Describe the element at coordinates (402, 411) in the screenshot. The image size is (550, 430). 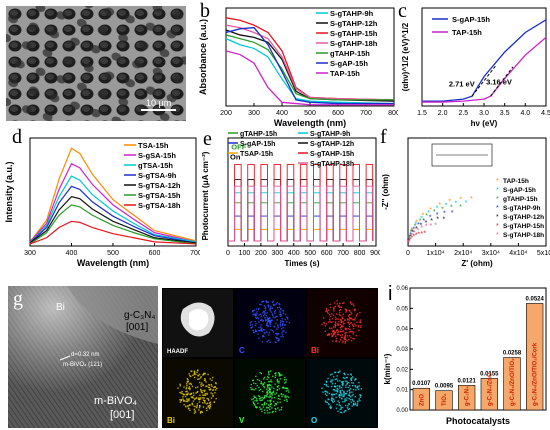
I see `rate-y-tick-label: 0.00` at that location.